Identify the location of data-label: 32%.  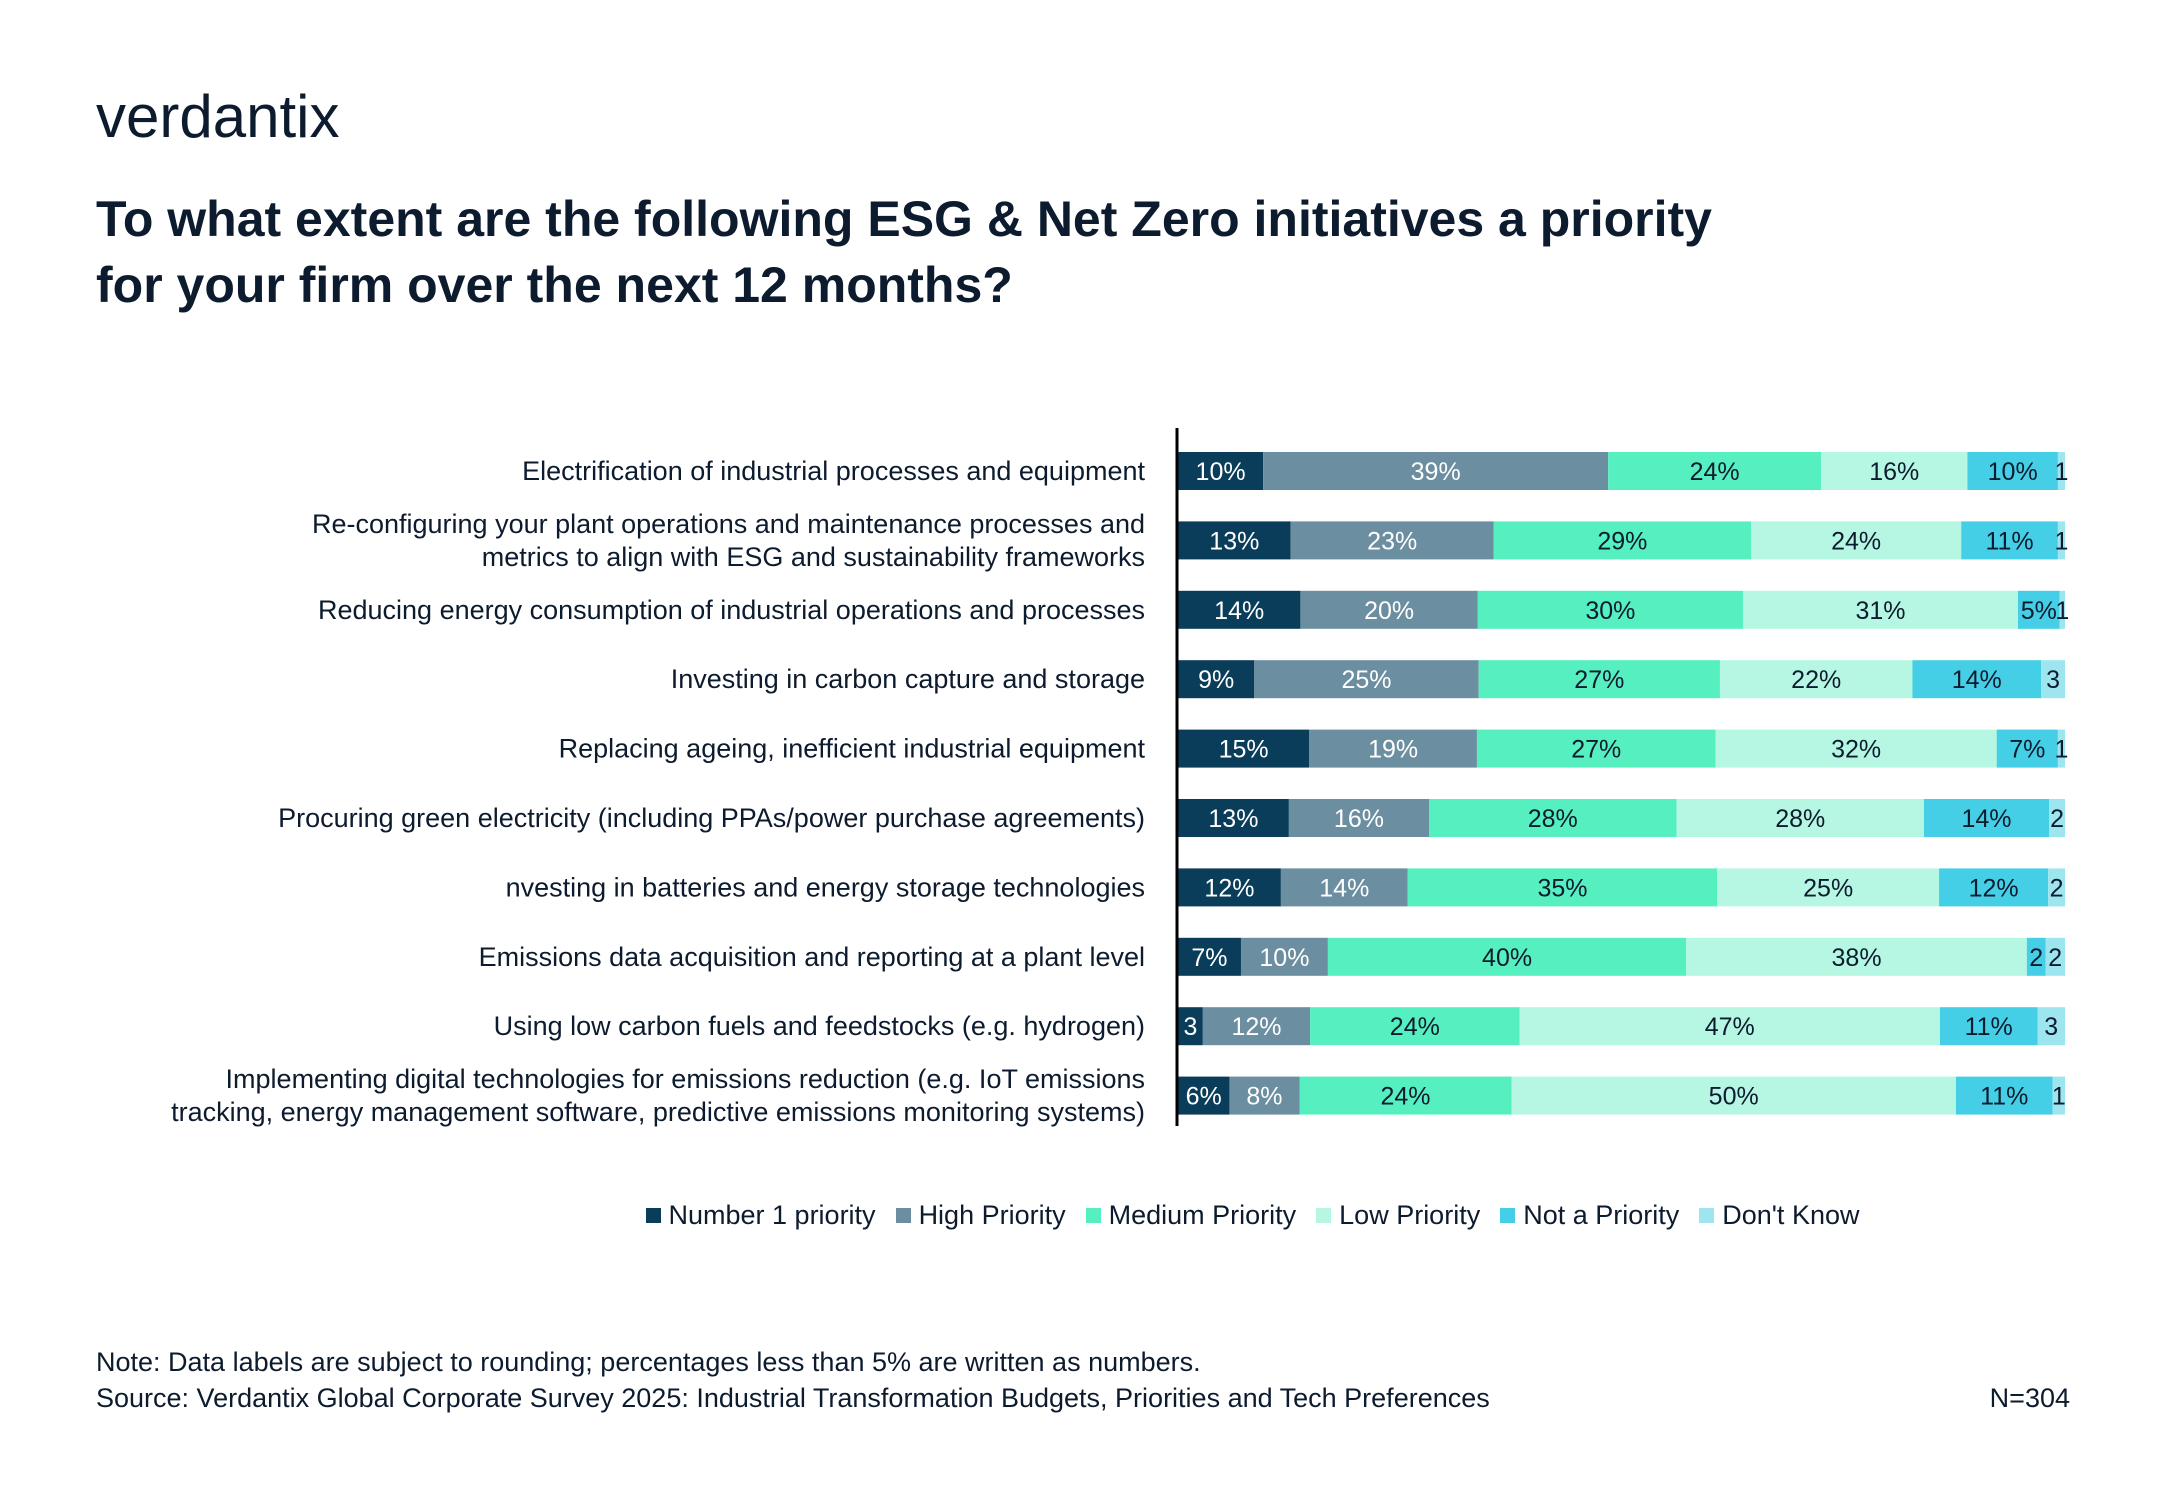
(1856, 750).